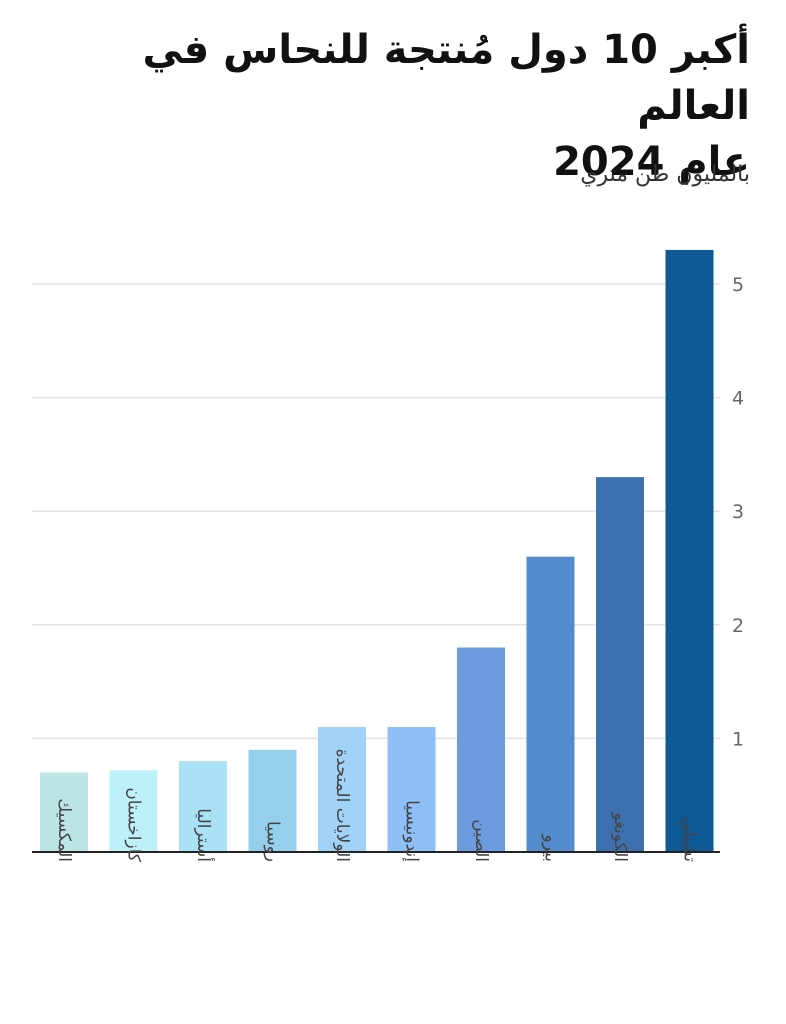 The height and width of the screenshot is (1024, 786). What do you see at coordinates (481, 840) in the screenshot?
I see `x-tick-label-7: الصين` at bounding box center [481, 840].